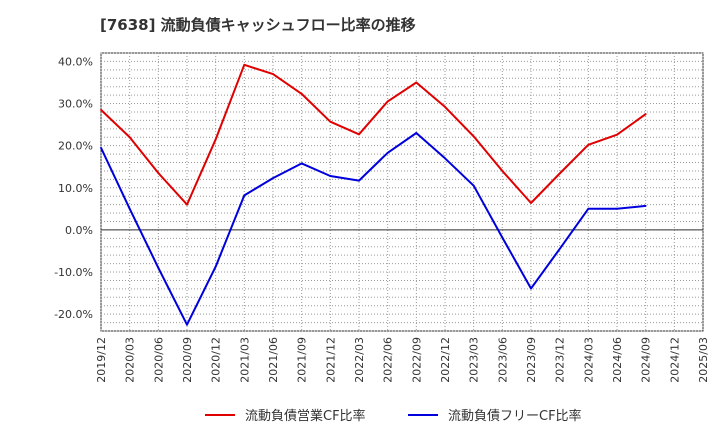 This screenshot has width=720, height=440. I want to click on y-axis: 40.0% 30.0% 20.0% 10.0% 0.0% -10.0% -20.0%, so click(73, 188).